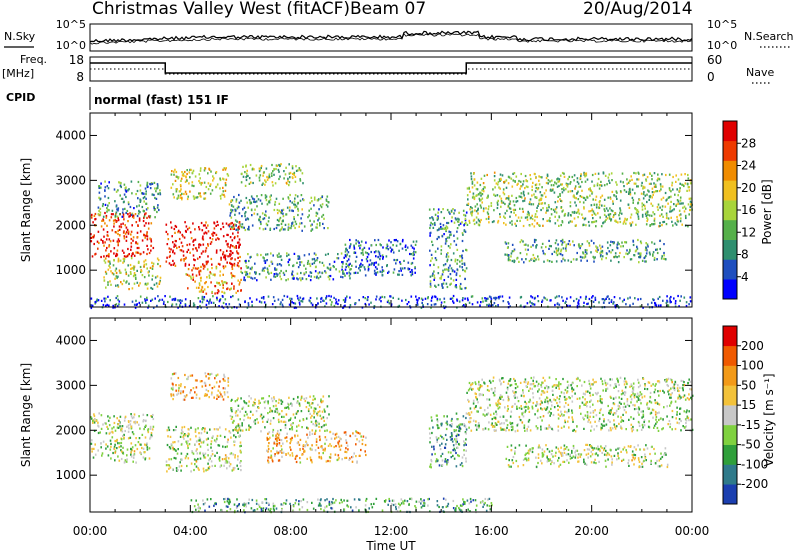 The width and height of the screenshot is (800, 554). Describe the element at coordinates (70, 135) in the screenshot. I see `y-tick-label: 4000` at that location.